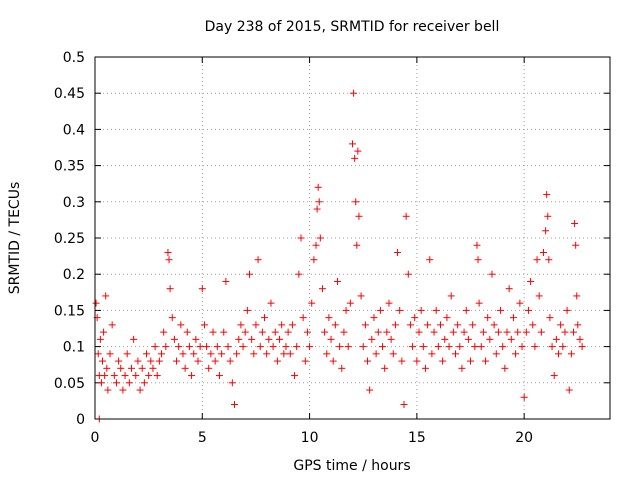  I want to click on y-tick-label: 0.4, so click(74, 130).